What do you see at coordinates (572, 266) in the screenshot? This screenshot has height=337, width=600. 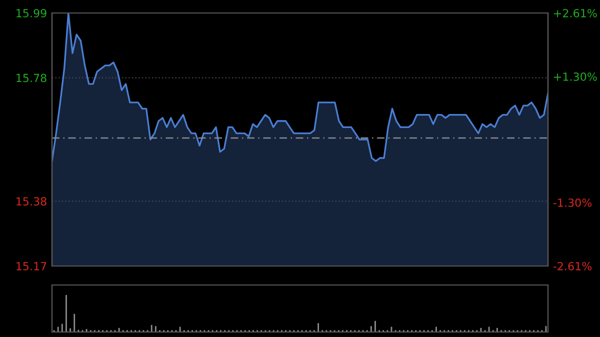 I see `y2-tick-label: -2.61%` at bounding box center [572, 266].